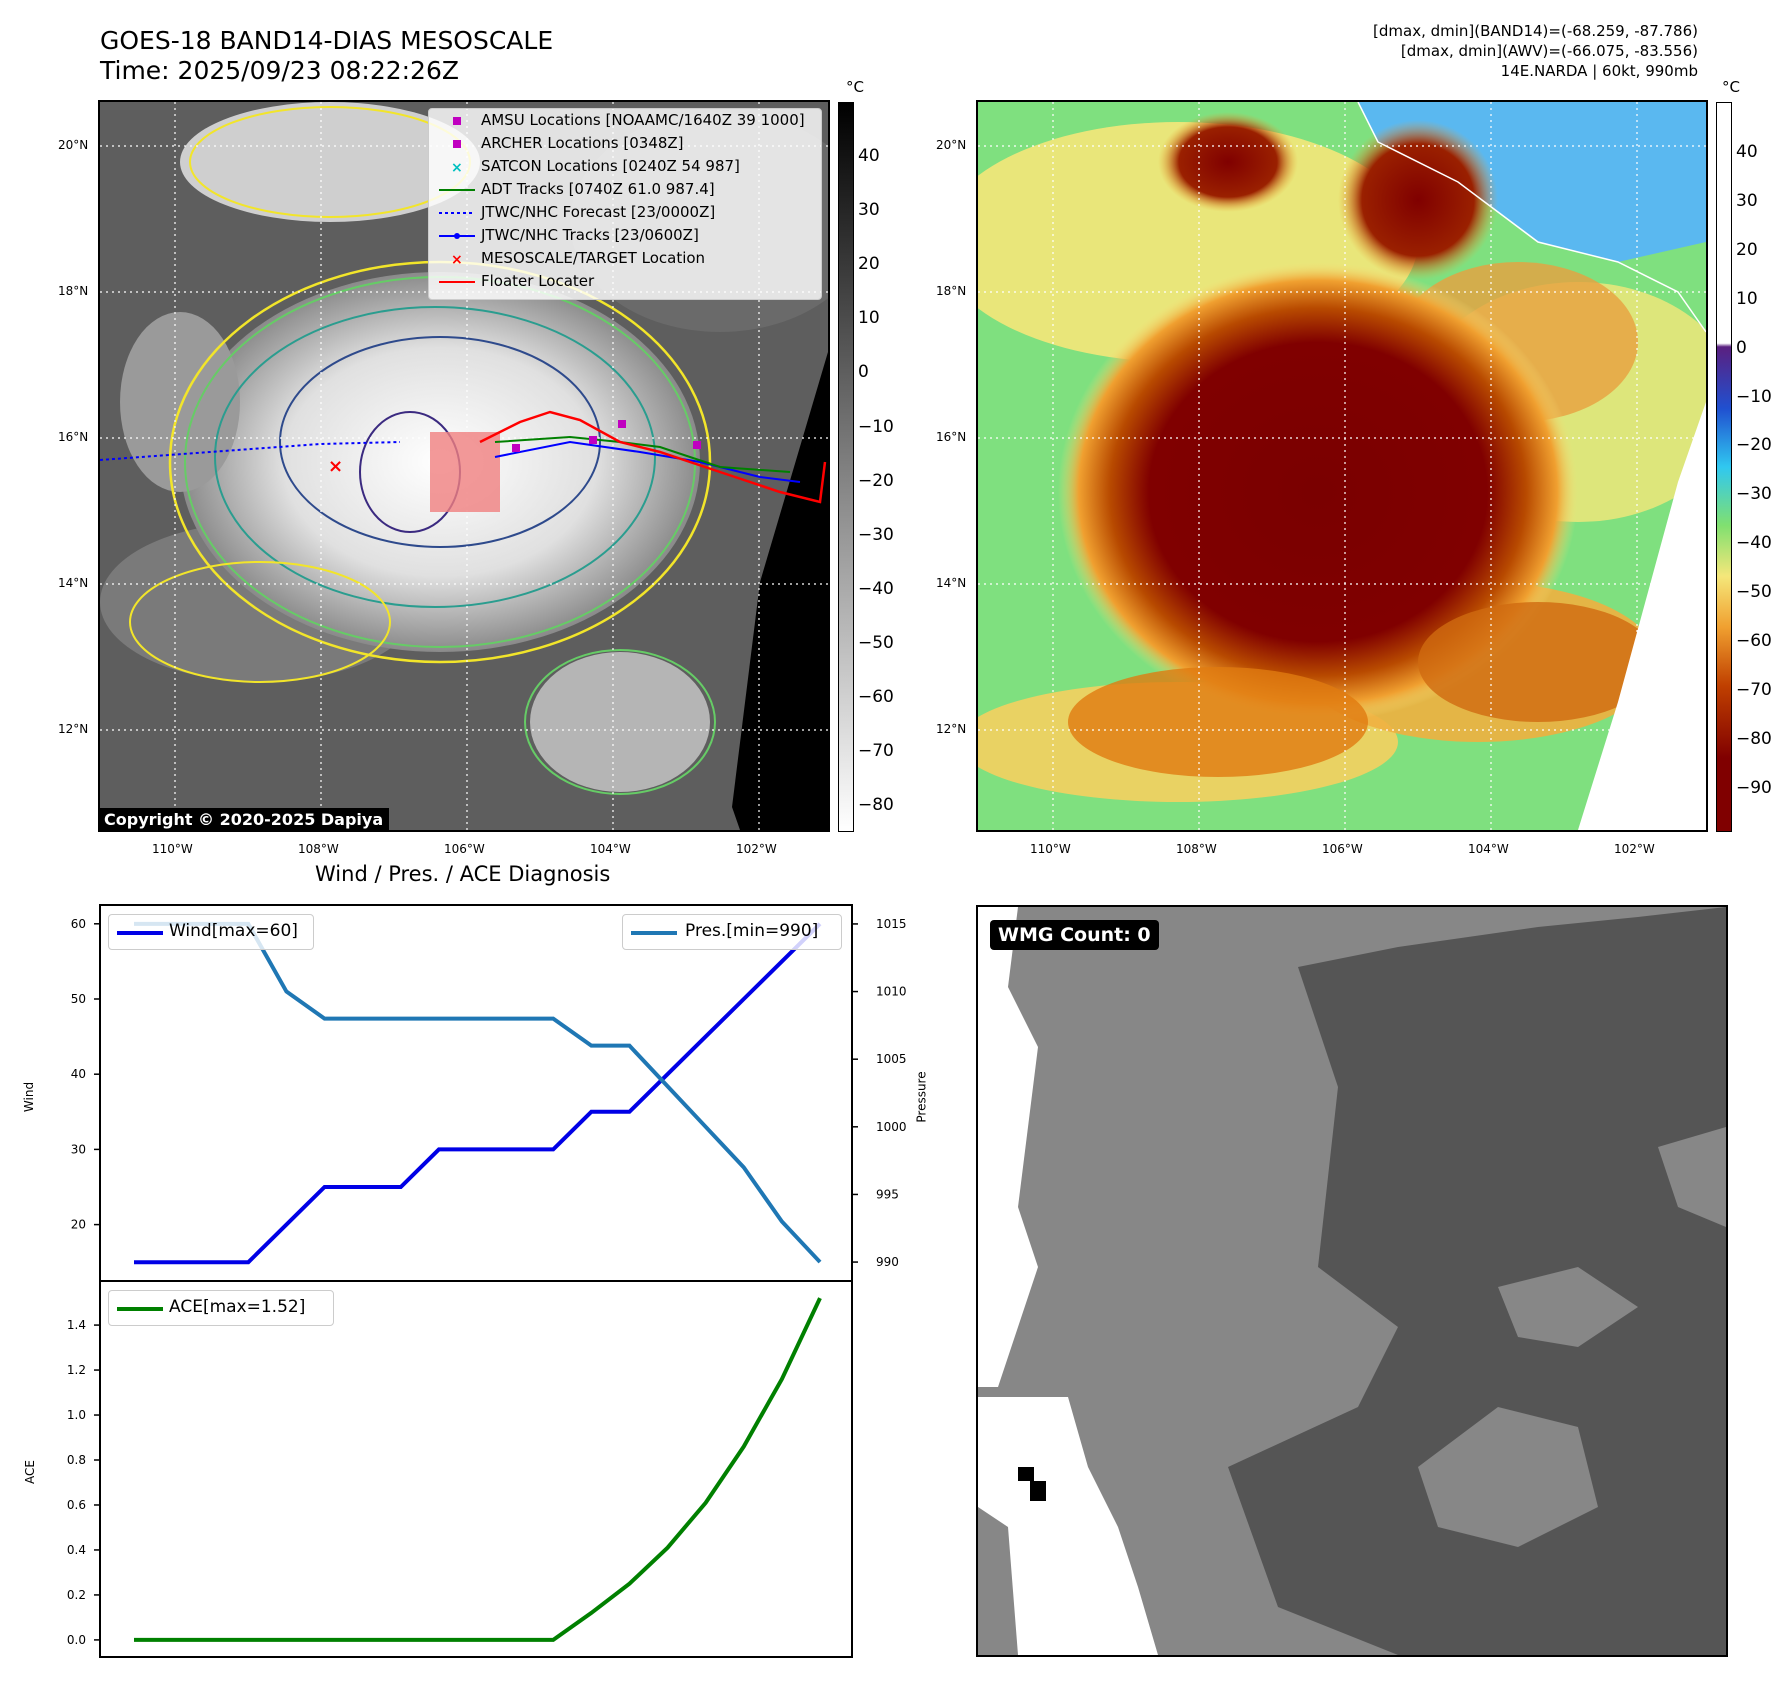 Image resolution: width=1792 pixels, height=1690 pixels. Describe the element at coordinates (78, 1149) in the screenshot. I see `wind-ytick-label: 30` at that location.